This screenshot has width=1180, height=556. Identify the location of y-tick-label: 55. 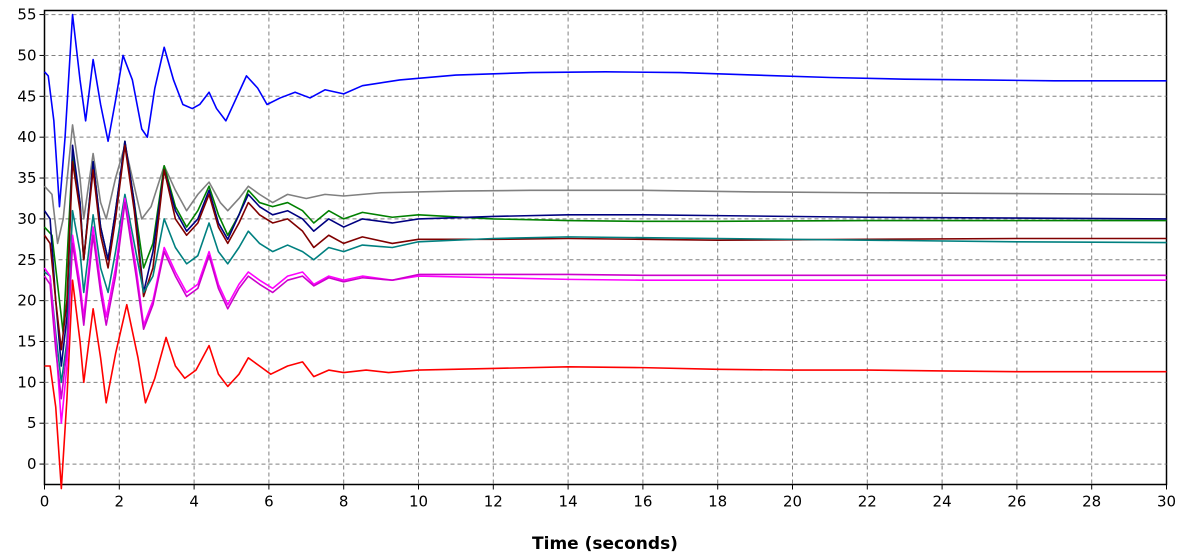
(26, 15).